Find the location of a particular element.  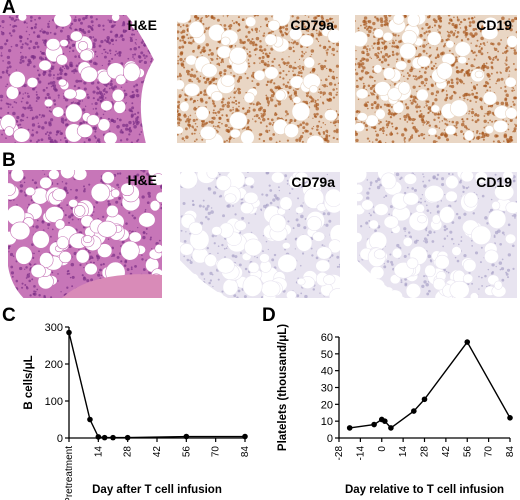

x-tick-label: 0 is located at coordinates (382, 449).